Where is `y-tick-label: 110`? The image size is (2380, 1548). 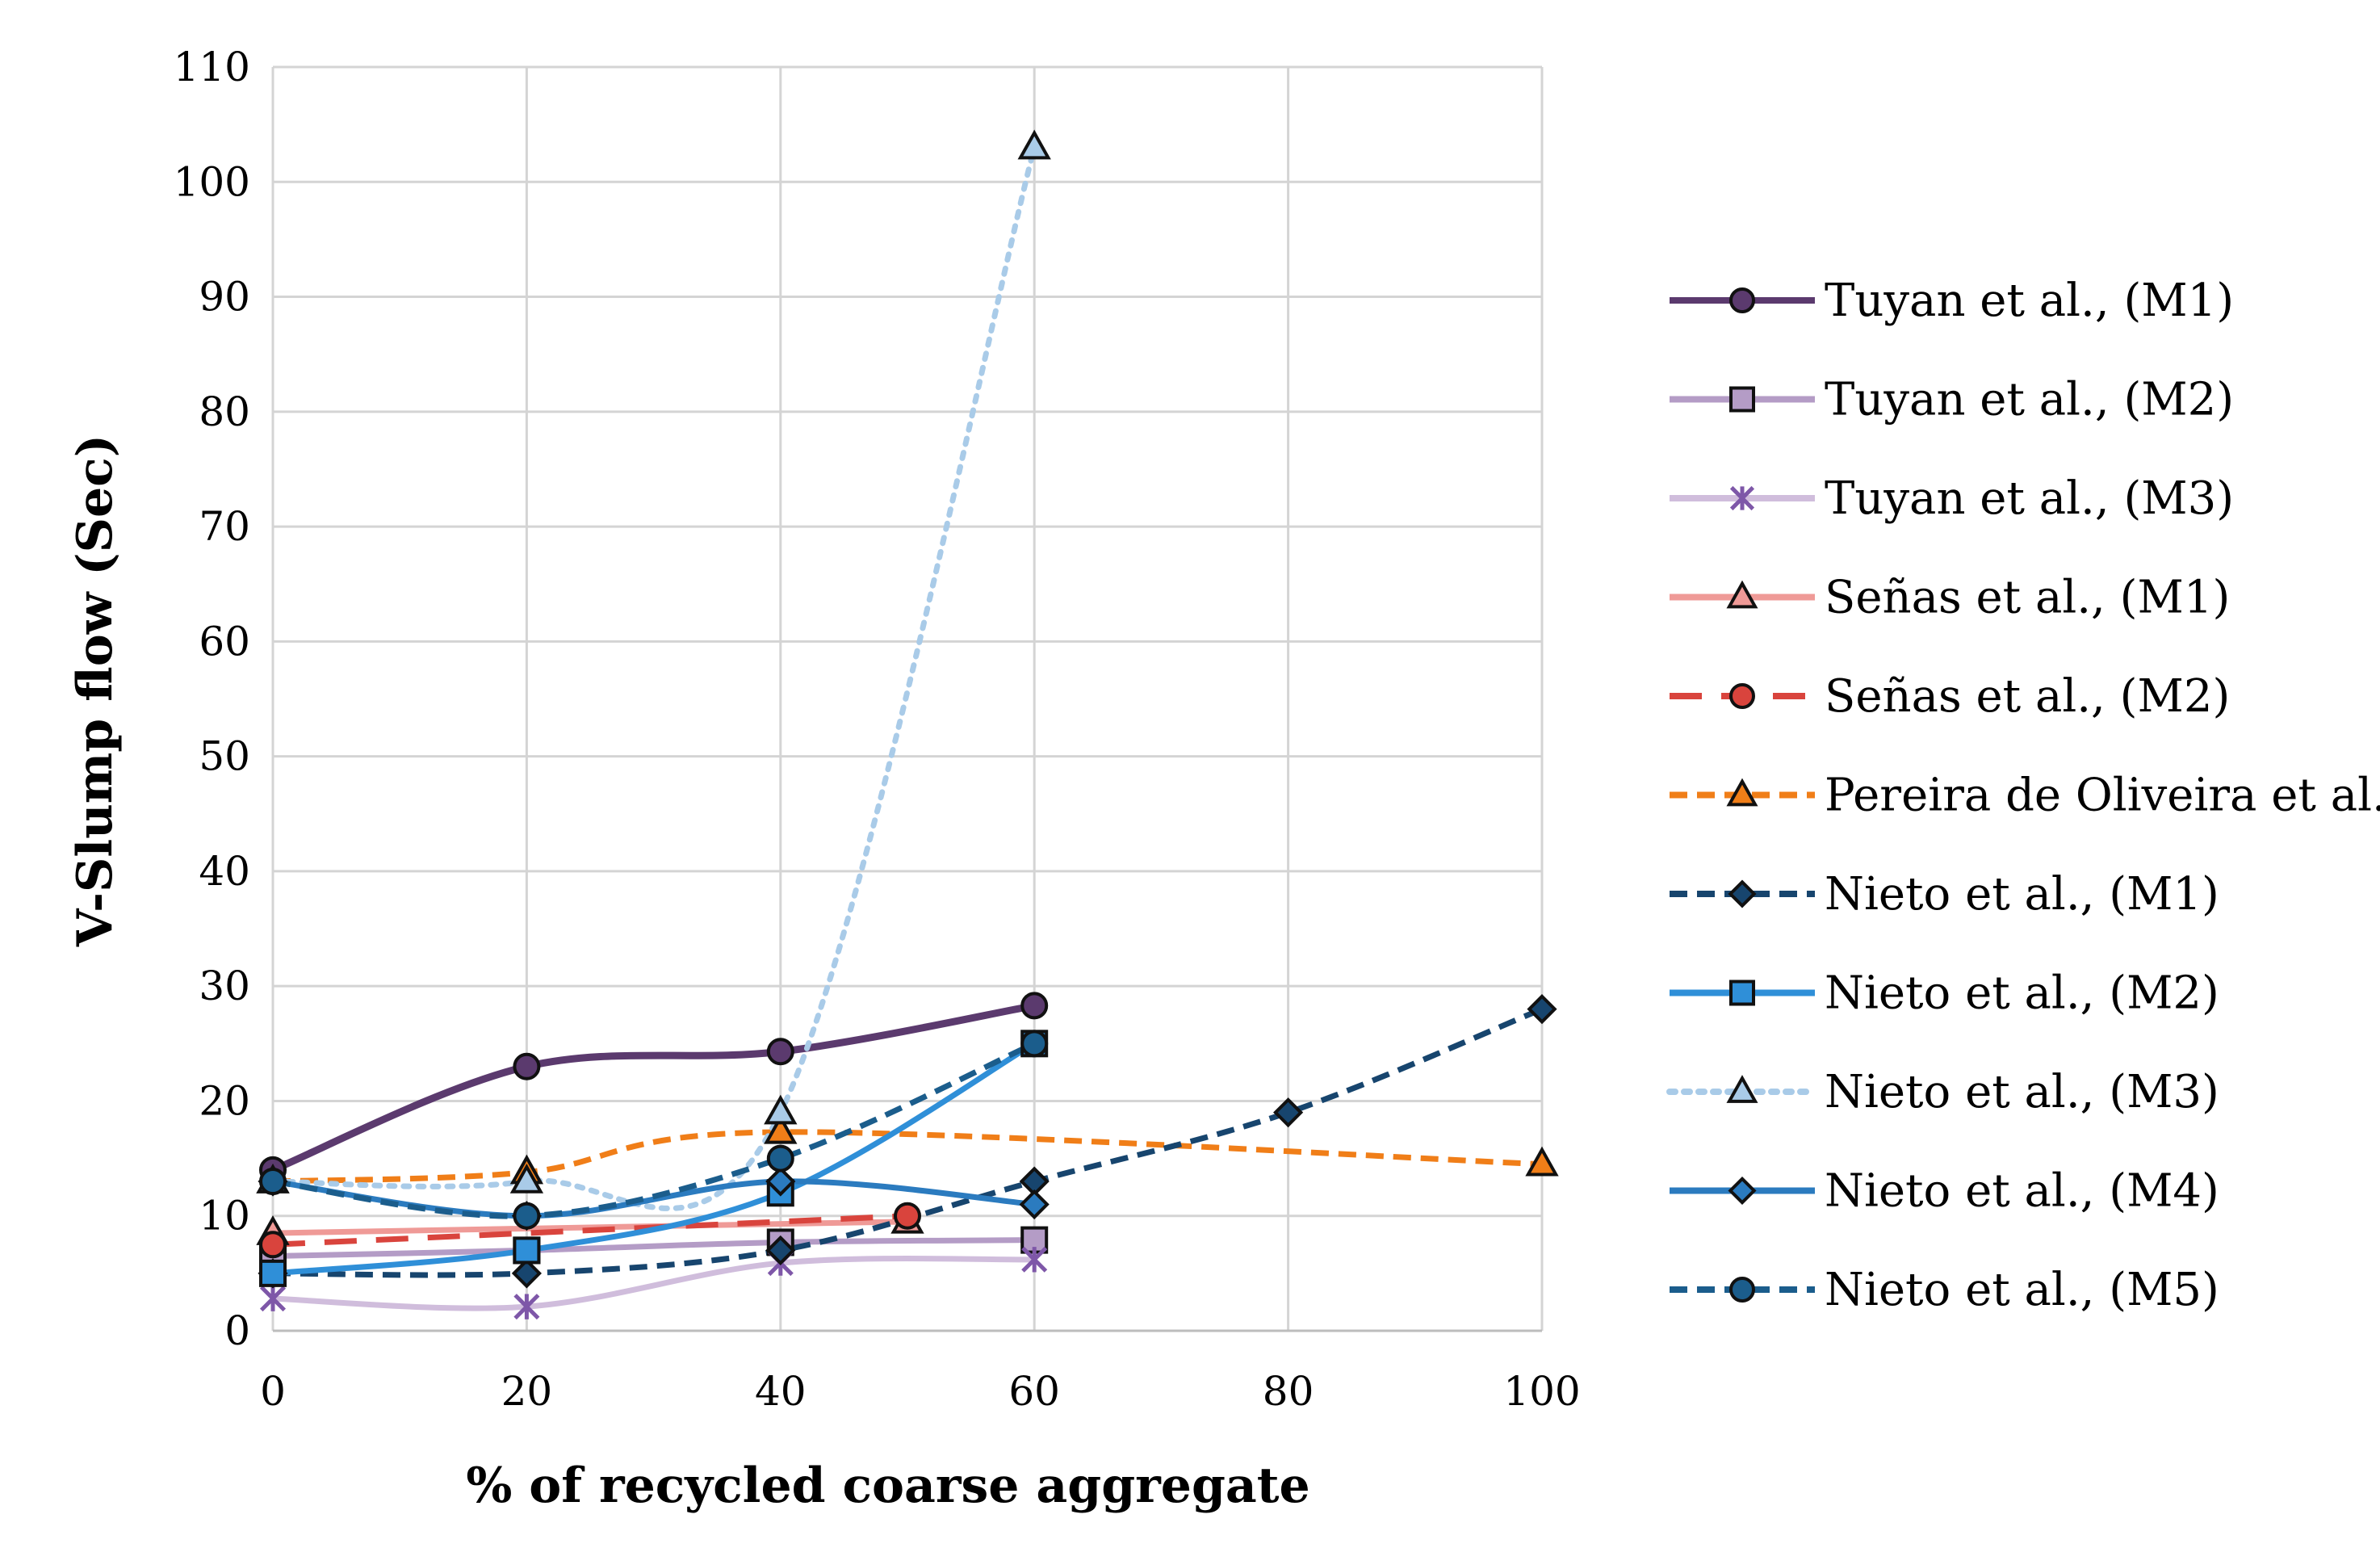 y-tick-label: 110 is located at coordinates (212, 67).